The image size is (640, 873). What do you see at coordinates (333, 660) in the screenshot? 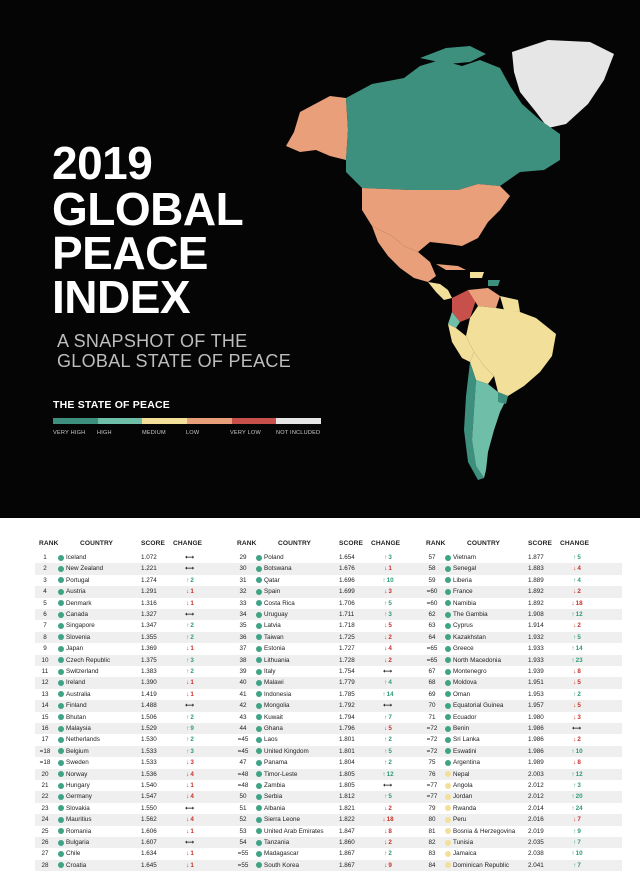
I see `table-row: 38 Lithuania 1.728 ↓2` at bounding box center [333, 660].